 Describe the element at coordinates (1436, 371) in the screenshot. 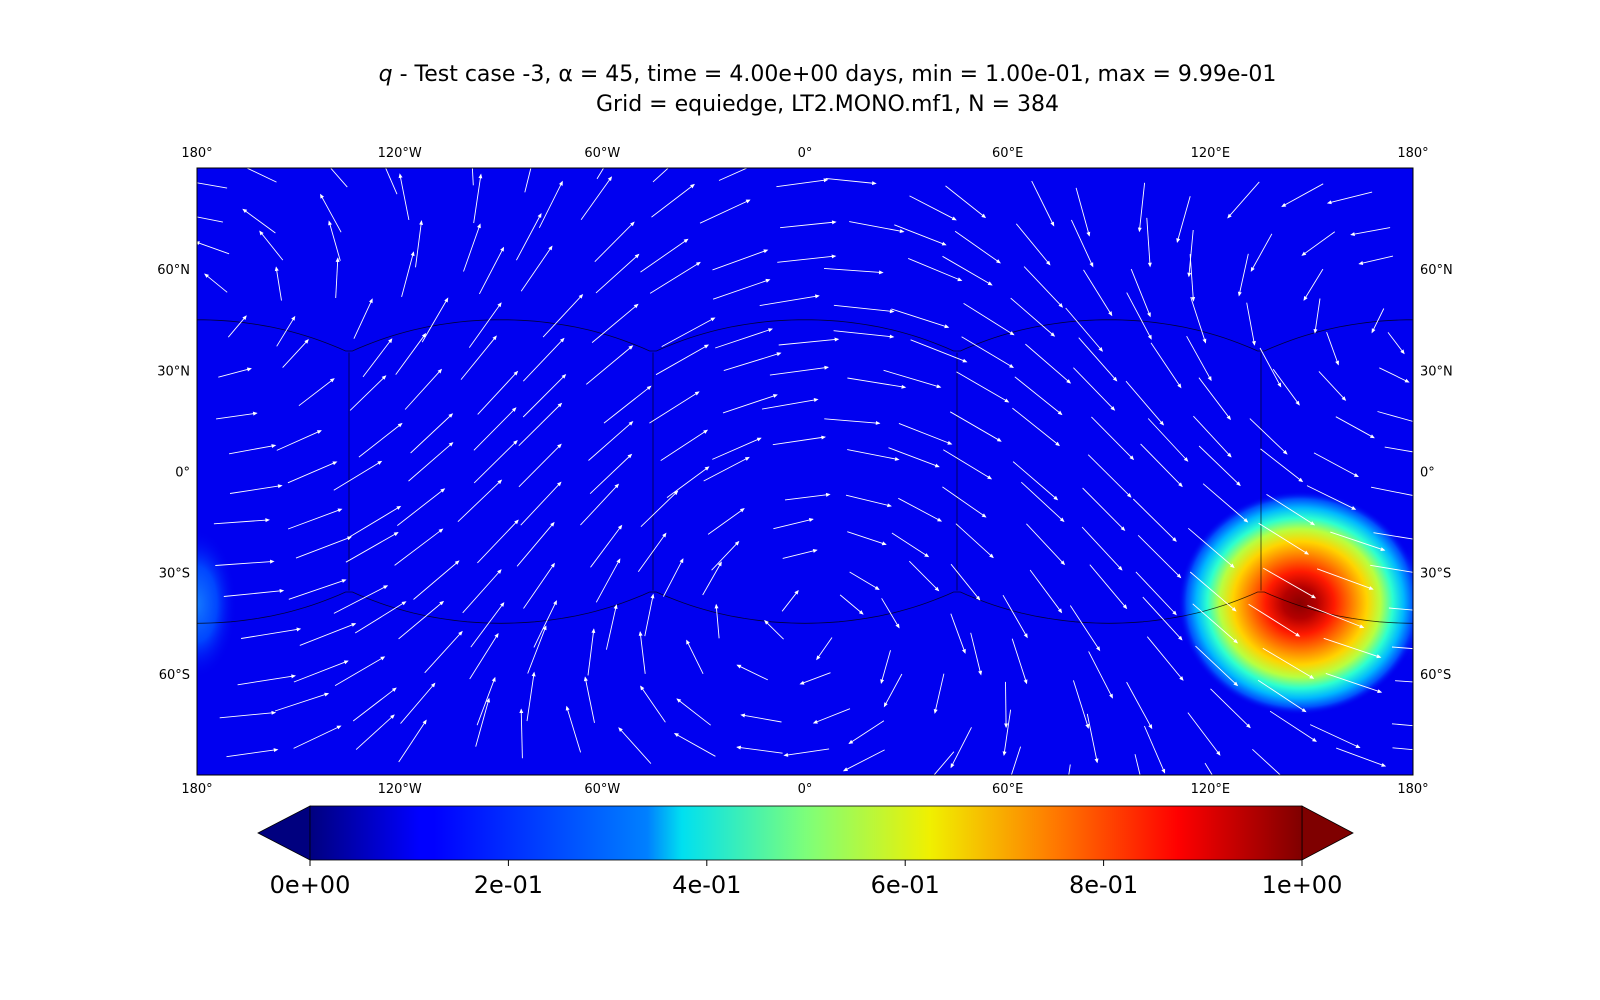

I see `lat-tick-label-right: 30°N` at that location.